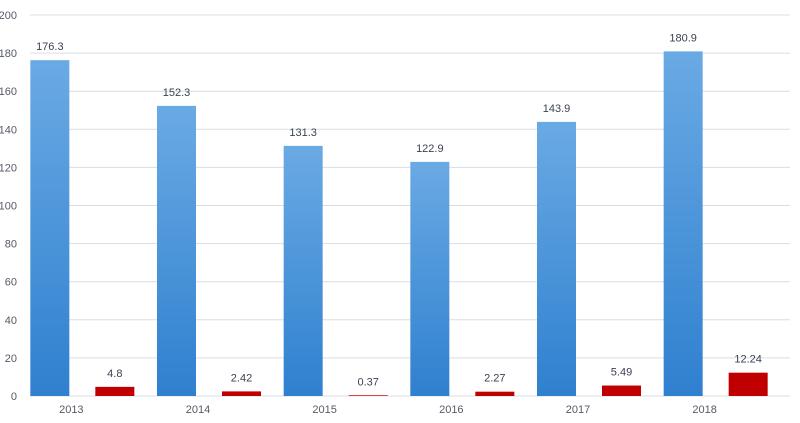 This screenshot has height=423, width=800. What do you see at coordinates (8, 92) in the screenshot?
I see `y-tick-label: 160` at bounding box center [8, 92].